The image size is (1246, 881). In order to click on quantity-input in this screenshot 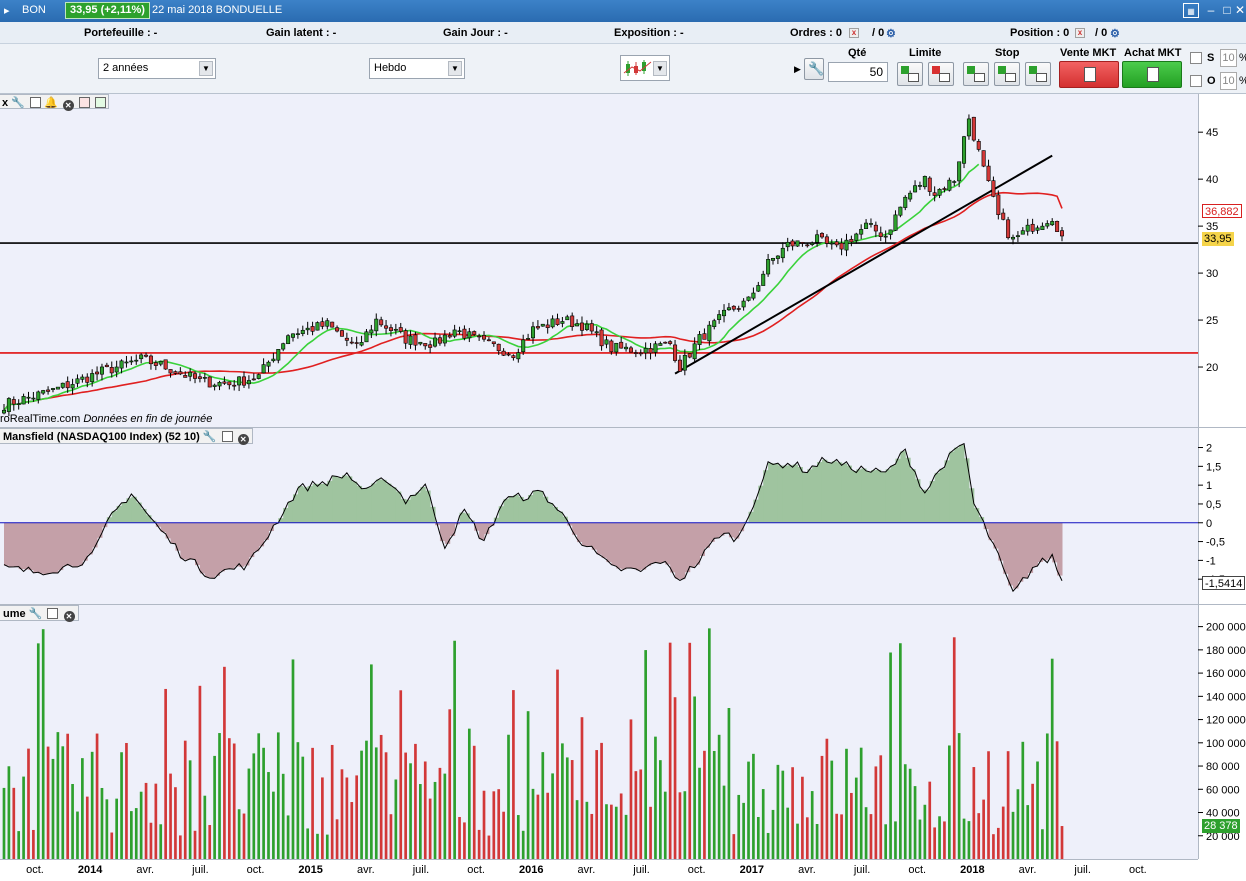, I will do `click(858, 72)`.